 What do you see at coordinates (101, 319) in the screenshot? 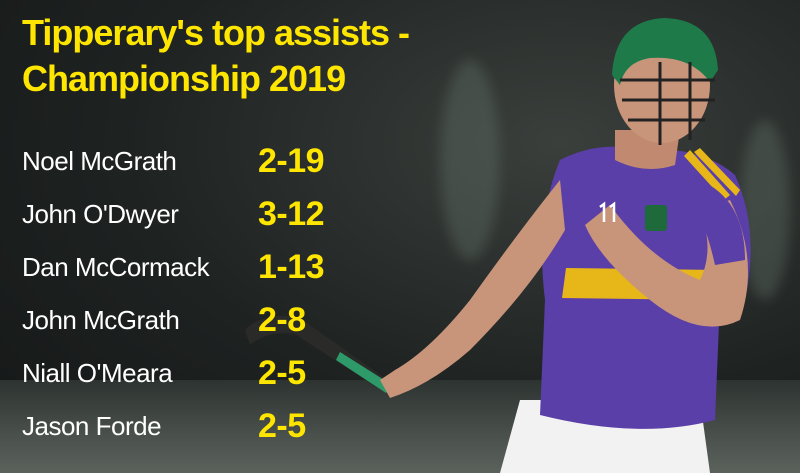
I see `player-name: John McGrath` at bounding box center [101, 319].